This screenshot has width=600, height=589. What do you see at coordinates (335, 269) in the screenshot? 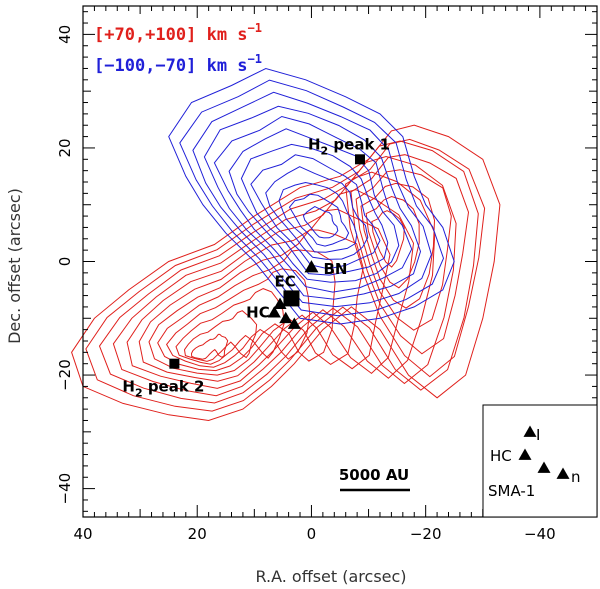
I see `bn-label: BN` at bounding box center [335, 269].